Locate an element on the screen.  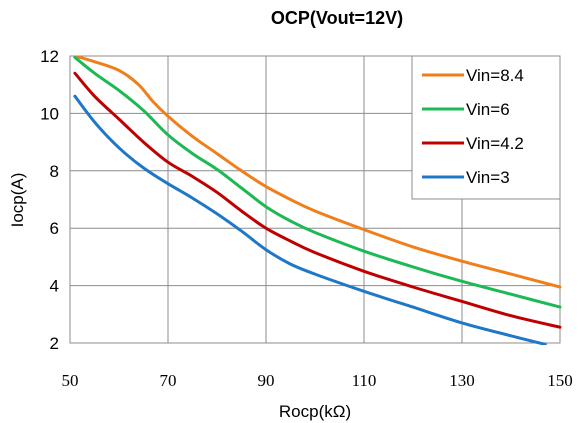
y-tick-label: 6 is located at coordinates (54, 228).